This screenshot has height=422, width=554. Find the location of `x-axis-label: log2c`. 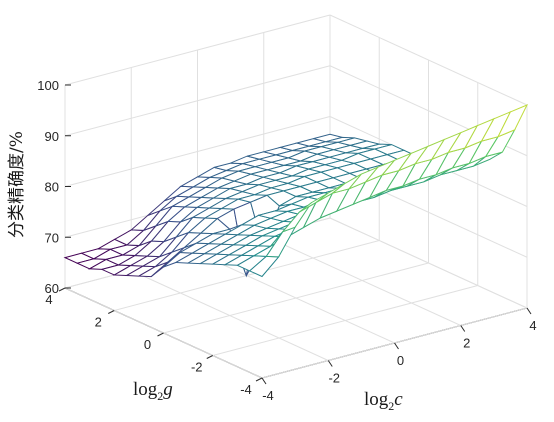

x-axis-label: log2c is located at coordinates (383, 401).